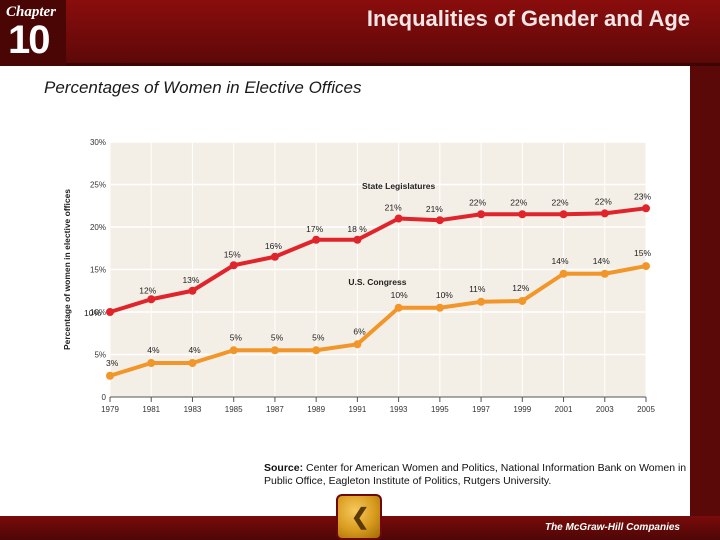  What do you see at coordinates (440, 409) in the screenshot?
I see `x-tick-label: 1995` at bounding box center [440, 409].